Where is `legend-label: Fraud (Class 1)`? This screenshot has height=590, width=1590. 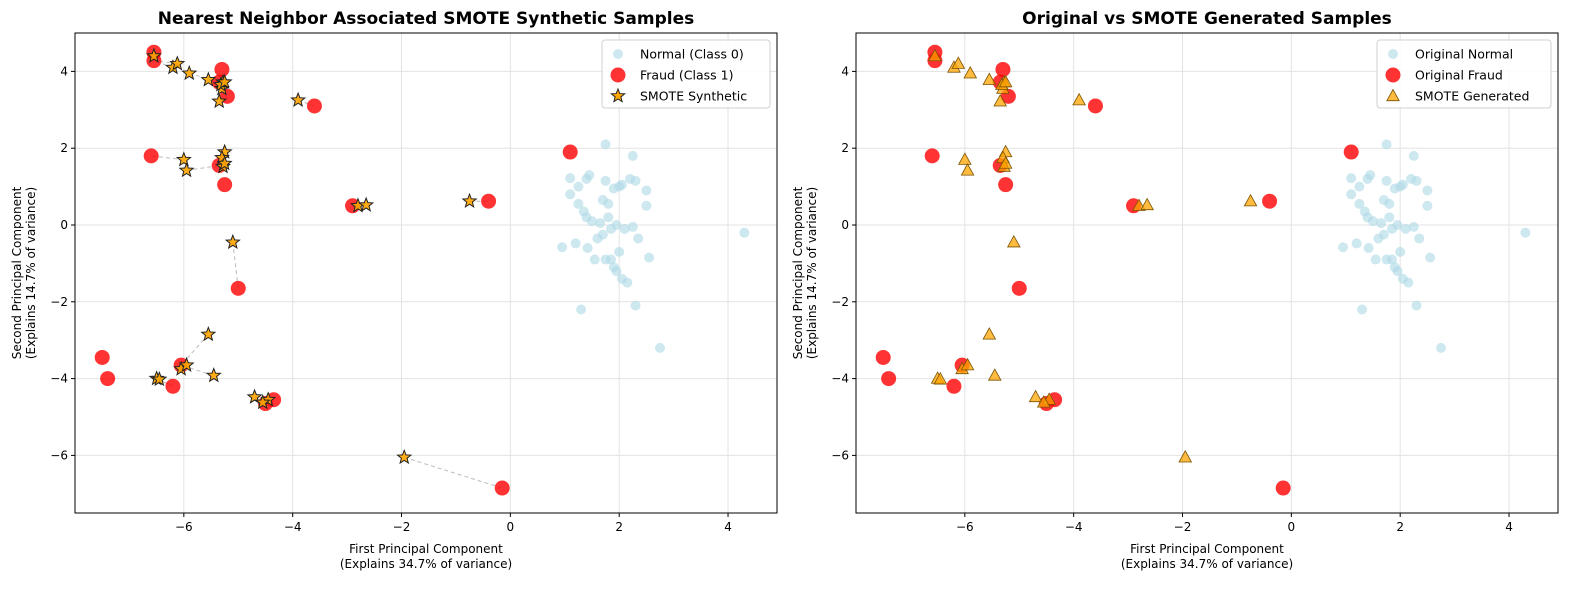 legend-label: Fraud (Class 1) is located at coordinates (686, 75).